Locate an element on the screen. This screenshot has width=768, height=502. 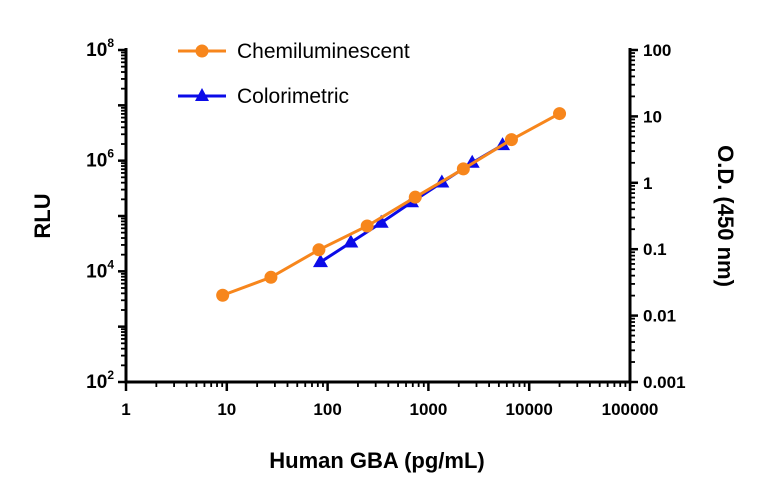
y2-tick-label: 0.01 is located at coordinates (659, 316).